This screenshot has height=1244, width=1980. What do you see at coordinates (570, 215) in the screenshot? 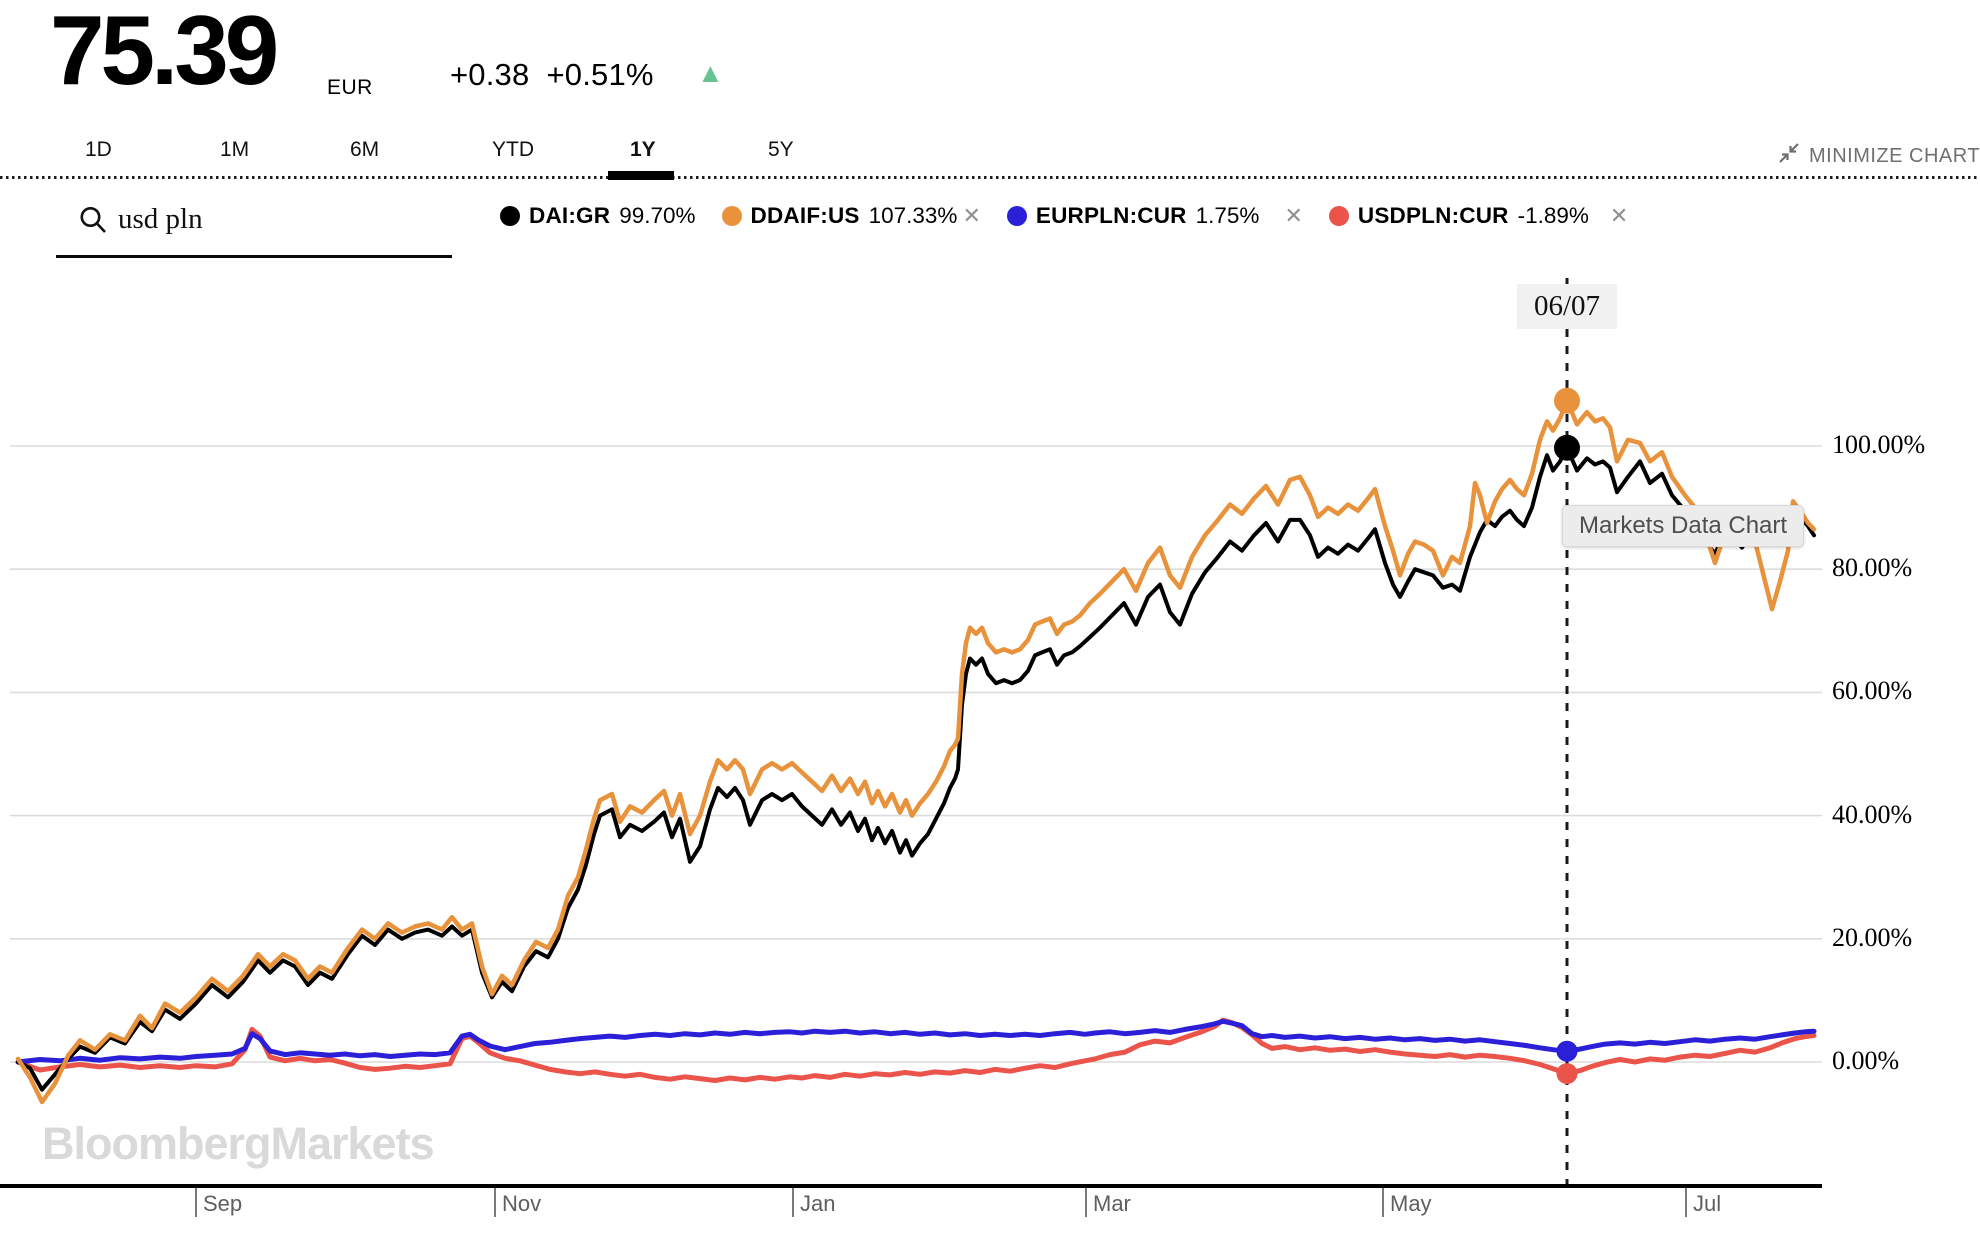
I see `legend-ticker: DAI:GR` at bounding box center [570, 215].